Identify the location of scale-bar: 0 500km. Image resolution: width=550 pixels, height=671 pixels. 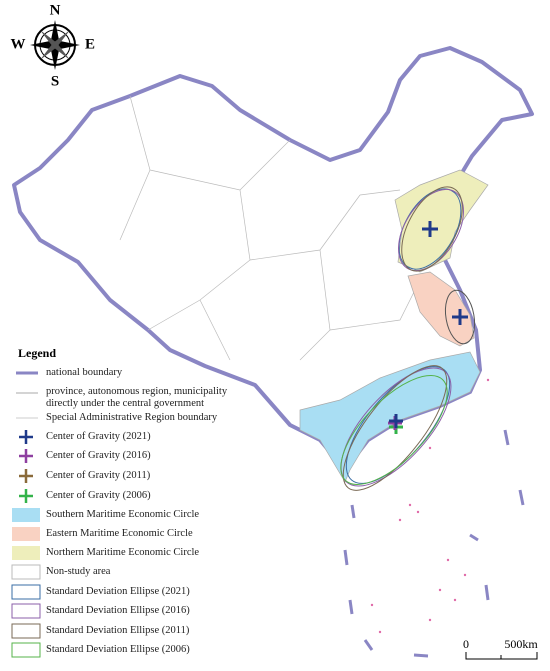
(500, 648).